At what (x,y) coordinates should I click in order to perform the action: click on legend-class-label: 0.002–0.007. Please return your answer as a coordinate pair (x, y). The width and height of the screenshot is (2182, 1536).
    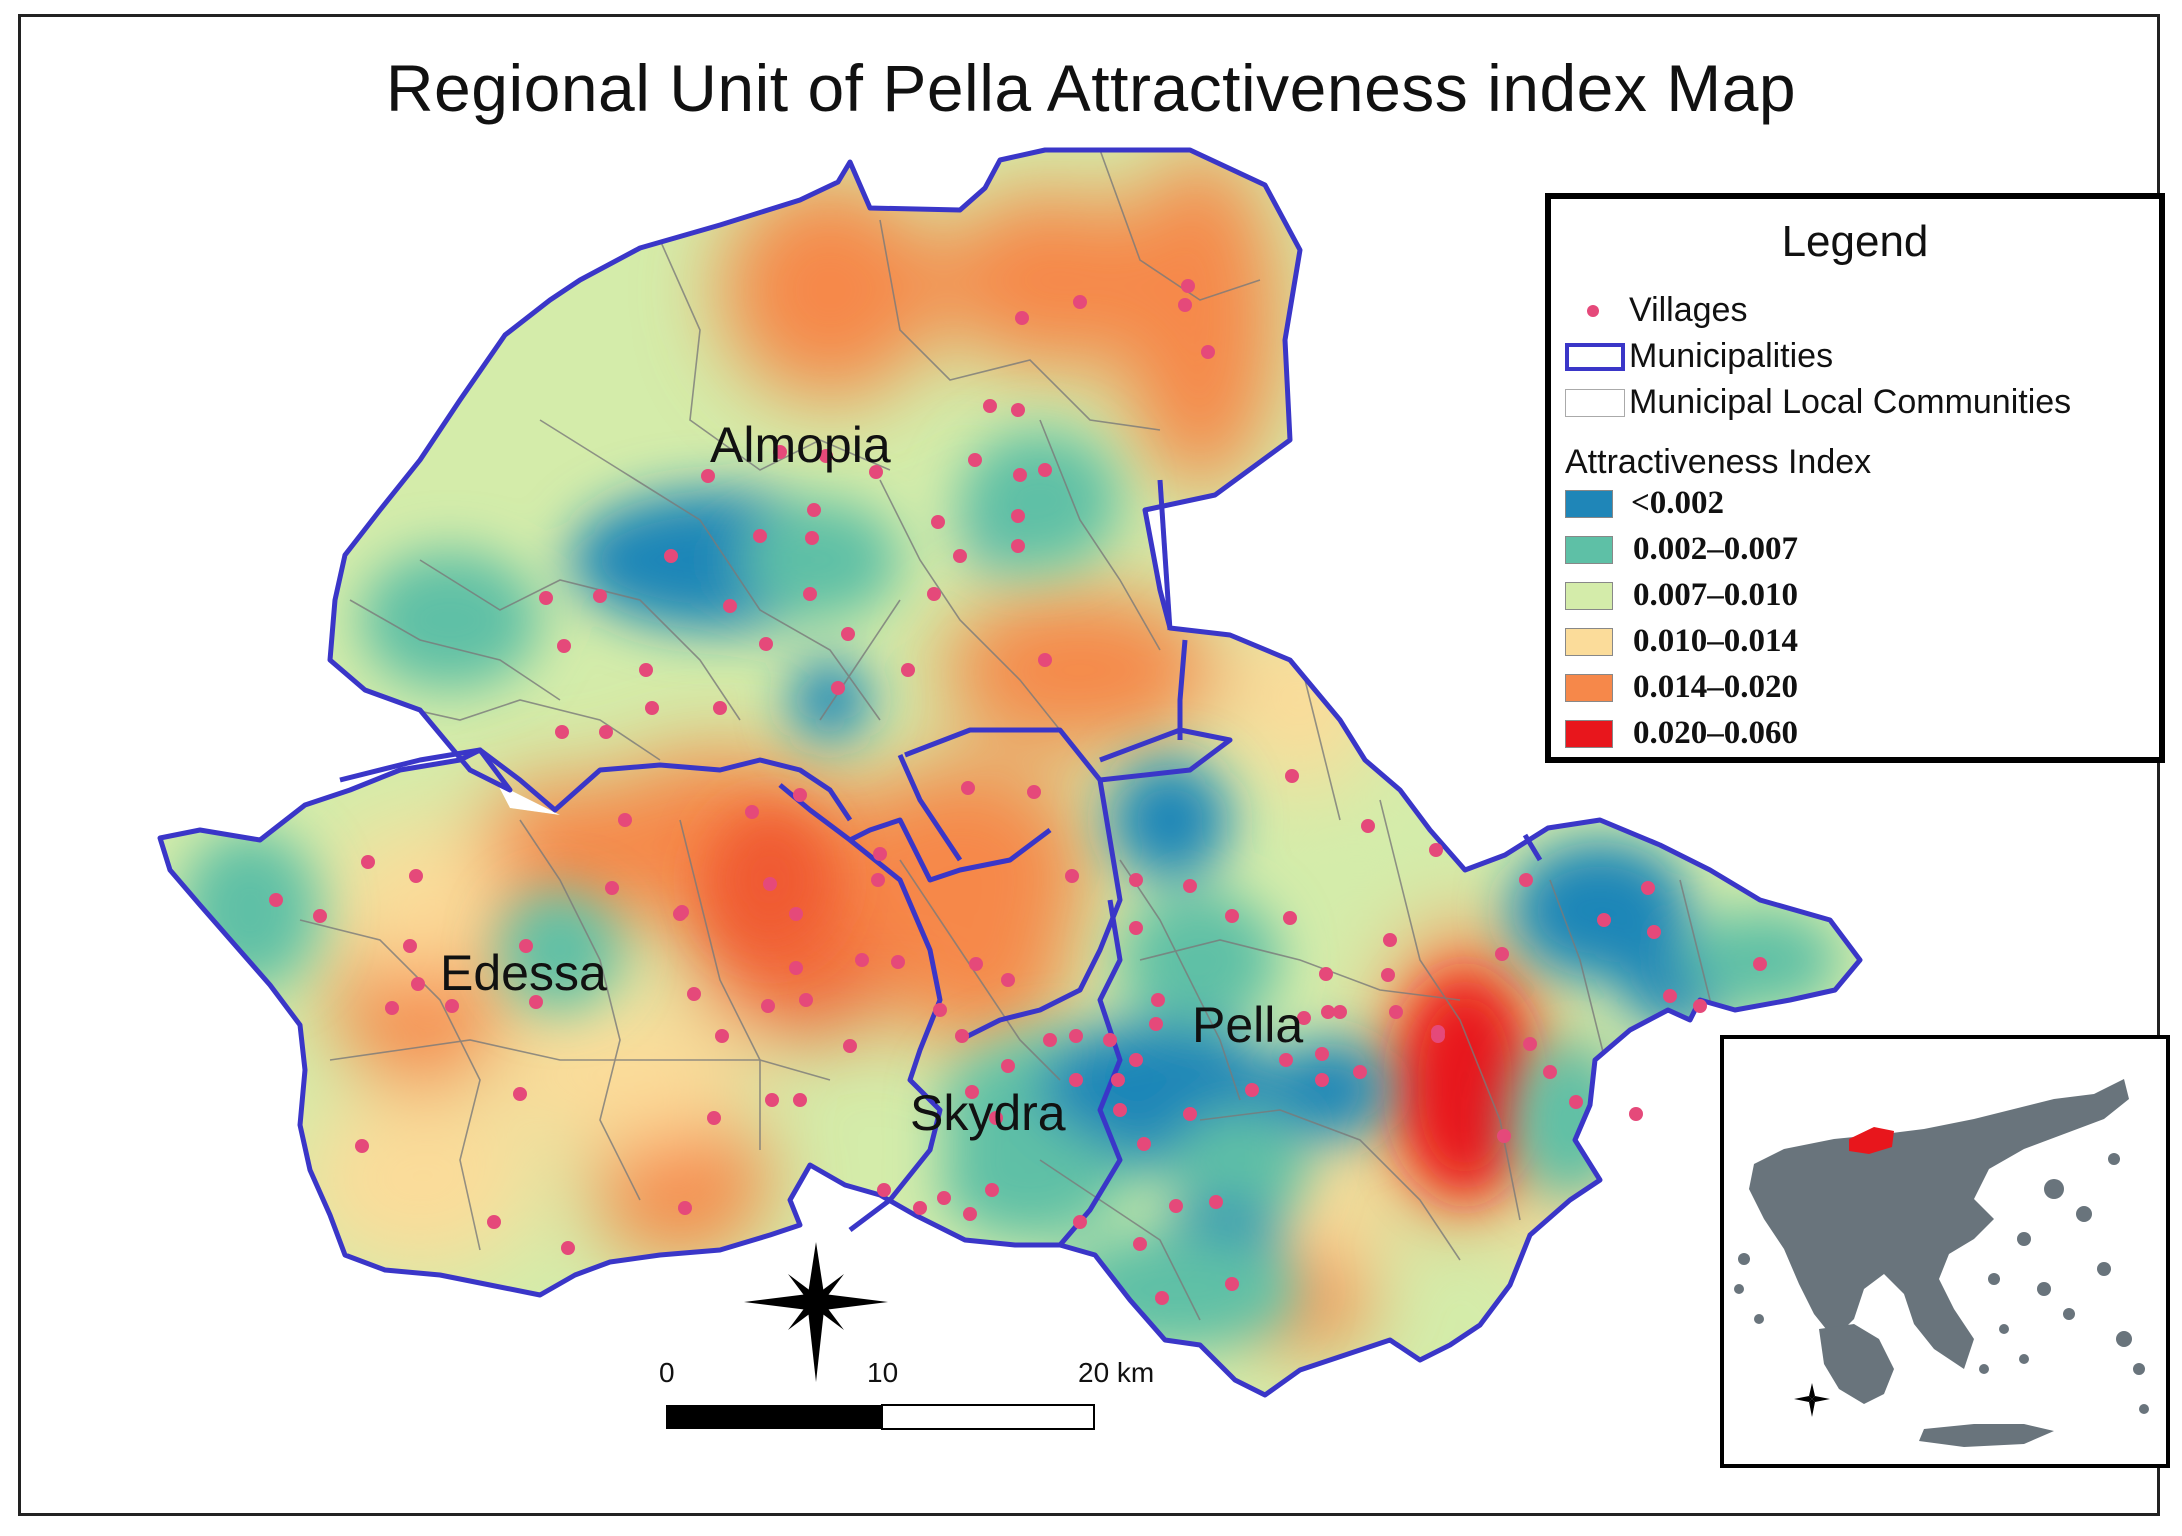
    Looking at the image, I should click on (1715, 549).